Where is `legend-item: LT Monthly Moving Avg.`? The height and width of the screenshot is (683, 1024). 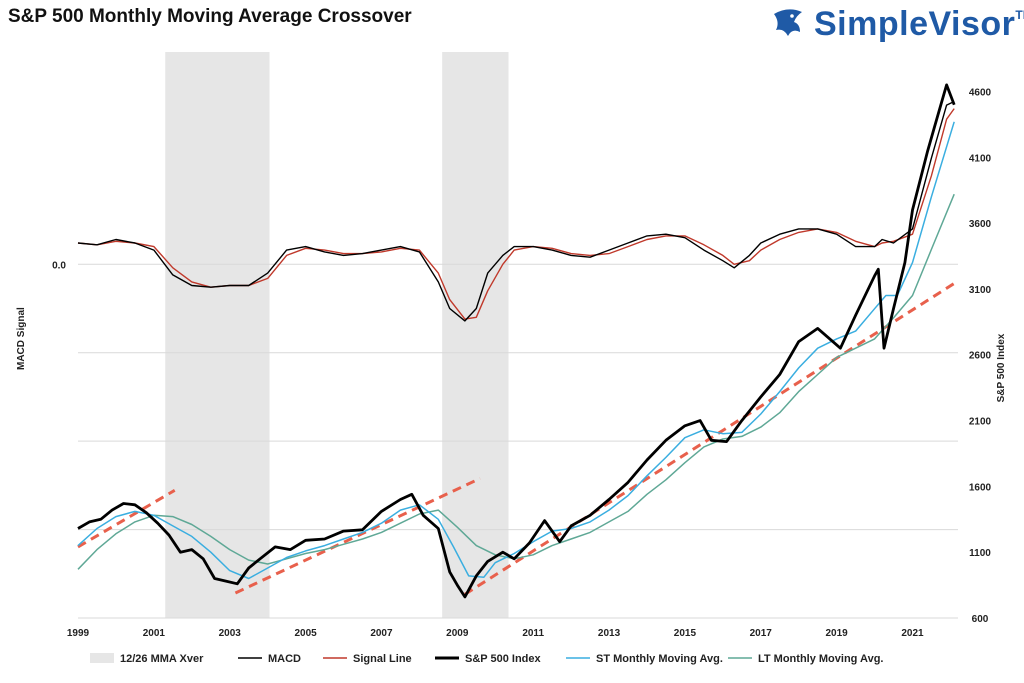 legend-item: LT Monthly Moving Avg. is located at coordinates (805, 659).